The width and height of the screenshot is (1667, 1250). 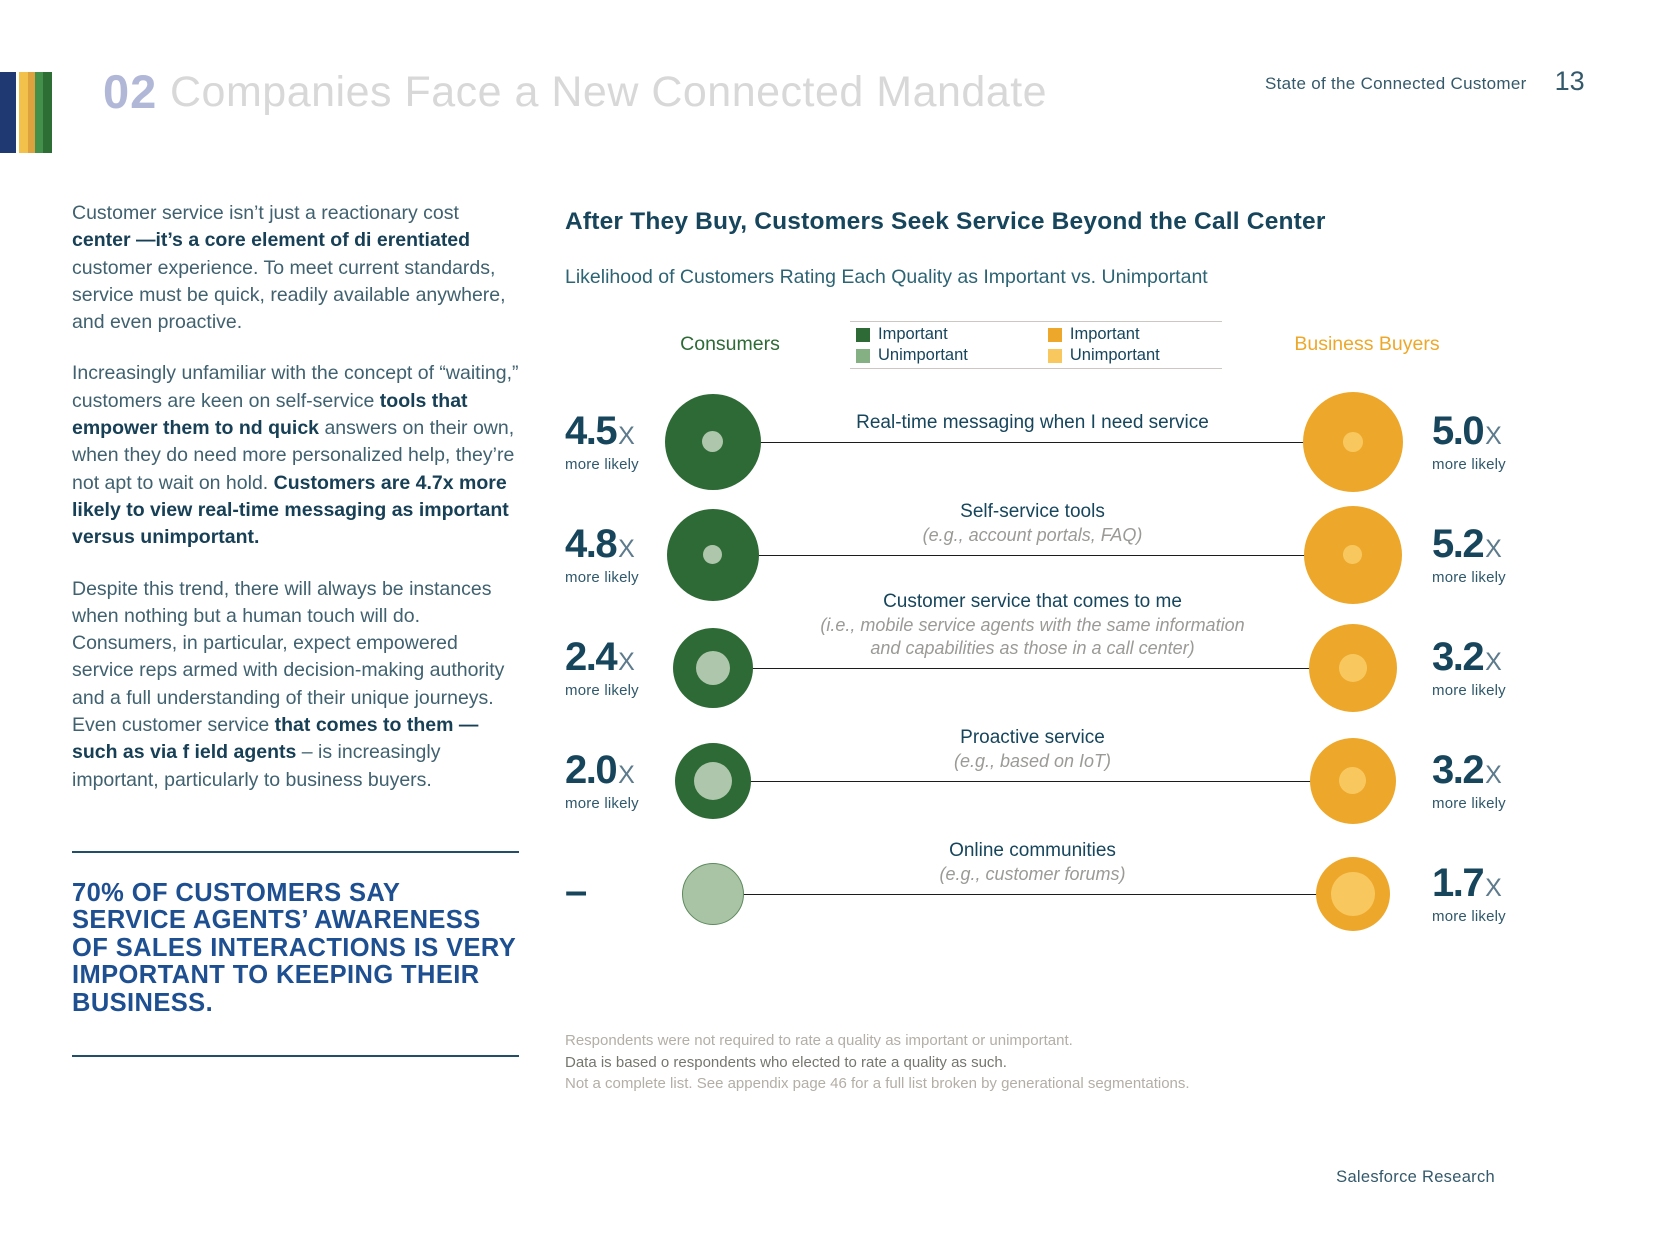 What do you see at coordinates (130, 91) in the screenshot?
I see `section-number: 02` at bounding box center [130, 91].